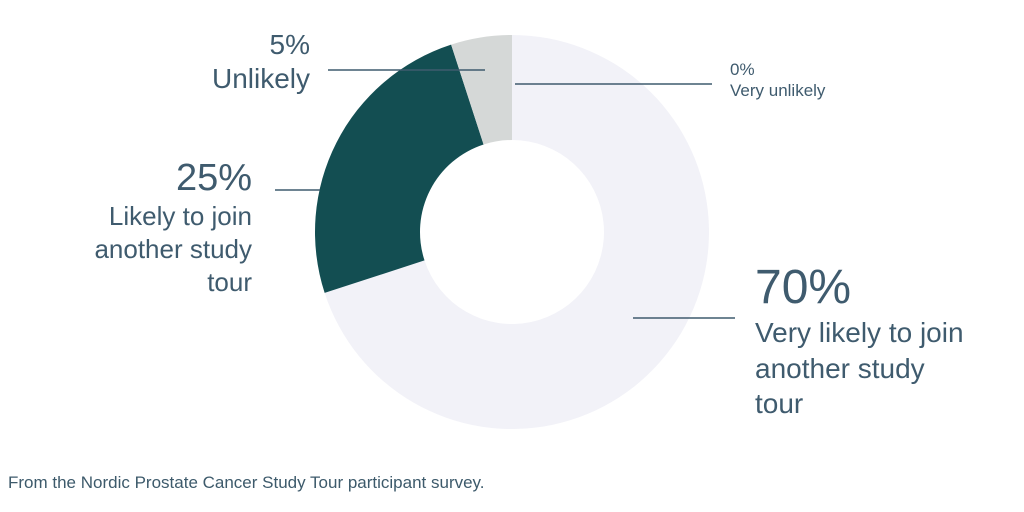  What do you see at coordinates (173, 249) in the screenshot?
I see `category-label: Likely to join another study tour` at bounding box center [173, 249].